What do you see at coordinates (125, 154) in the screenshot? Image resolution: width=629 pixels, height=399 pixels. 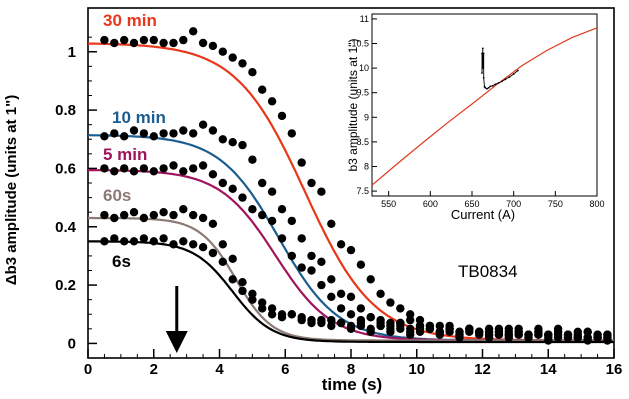 I see `series-label-5min: 5 min` at bounding box center [125, 154].